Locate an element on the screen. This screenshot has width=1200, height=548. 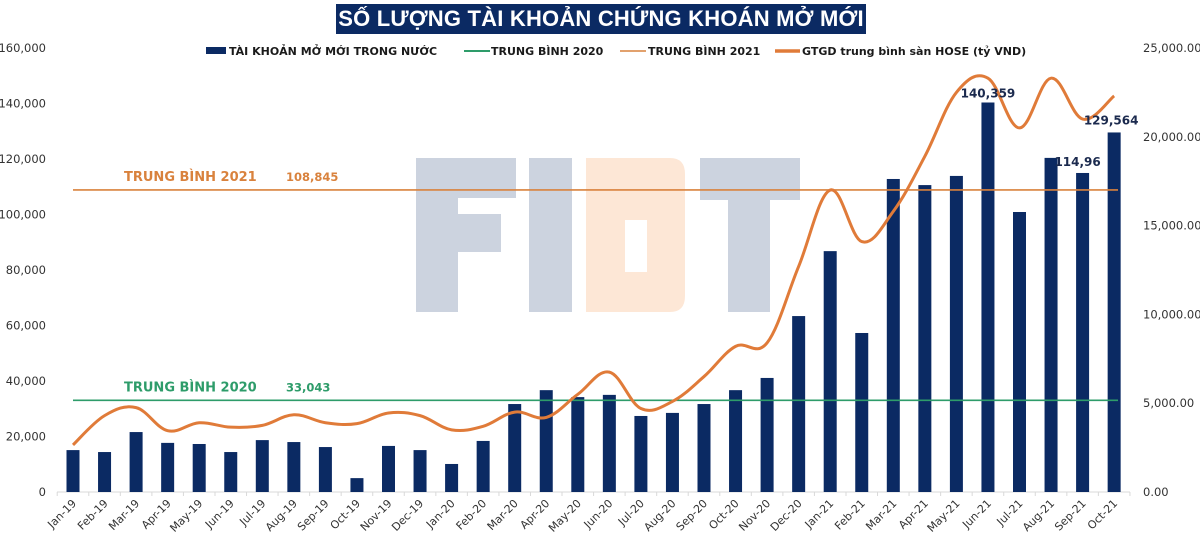
x-axis-tick: May-20 is located at coordinates (565, 516).